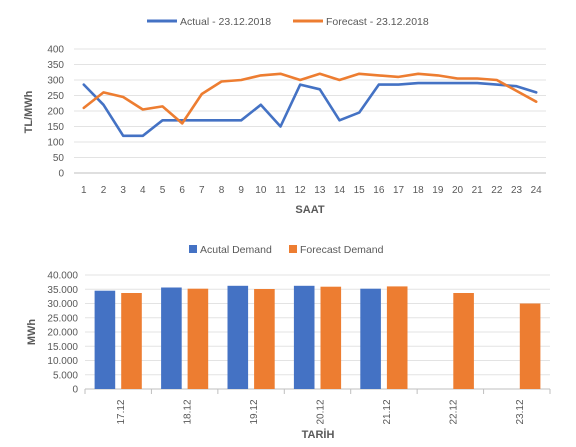  Describe the element at coordinates (453, 411) in the screenshot. I see `bar-x-tick-label: 22.12` at that location.